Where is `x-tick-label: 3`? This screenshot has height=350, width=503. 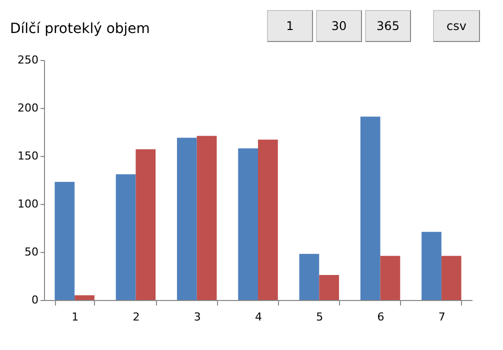
x-tick-label: 3 is located at coordinates (197, 317).